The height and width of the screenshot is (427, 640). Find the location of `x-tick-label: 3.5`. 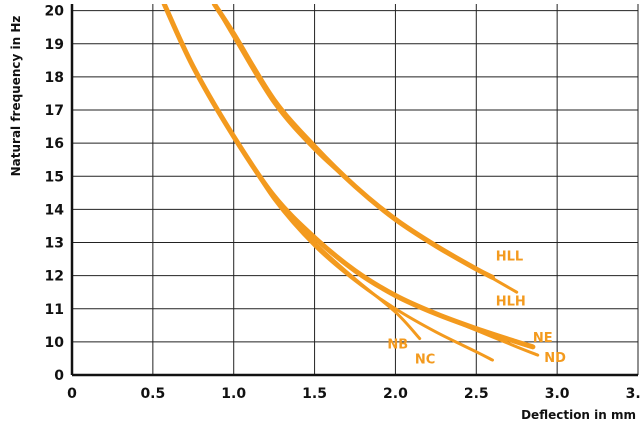

x-tick-label: 3.5 is located at coordinates (633, 394).